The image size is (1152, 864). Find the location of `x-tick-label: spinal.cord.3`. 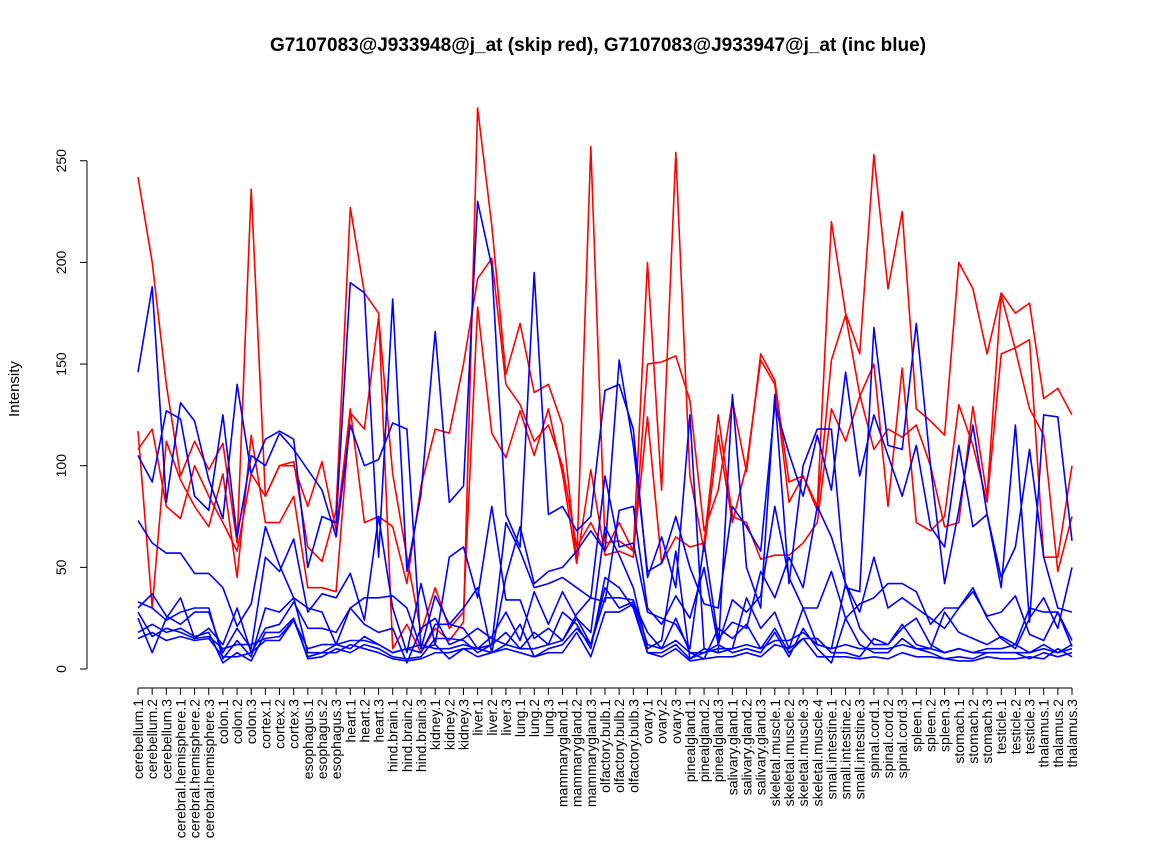

x-tick-label: spinal.cord.3 is located at coordinates (902, 739).